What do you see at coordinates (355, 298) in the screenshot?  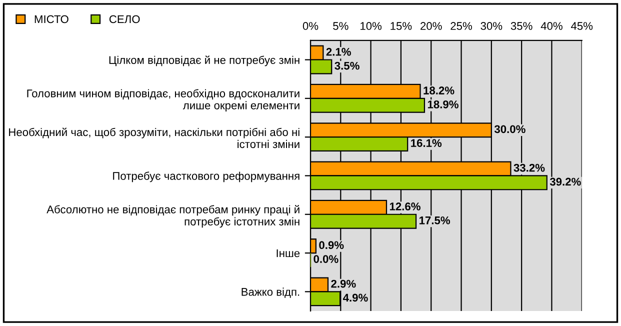 I see `data-label: 4.9%` at bounding box center [355, 298].